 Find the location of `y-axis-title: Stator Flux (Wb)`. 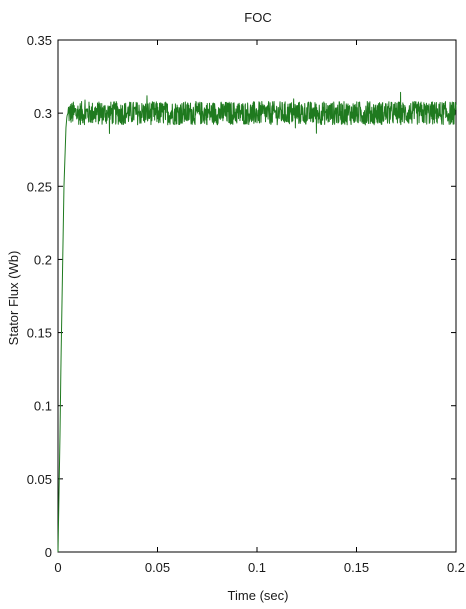

y-axis-title: Stator Flux (Wb) is located at coordinates (13, 298).